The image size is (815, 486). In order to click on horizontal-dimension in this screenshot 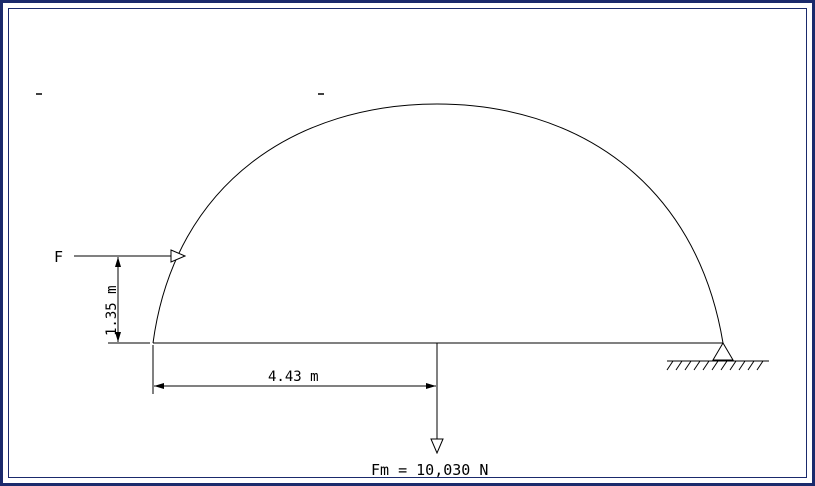, I will do `click(294, 369)`.